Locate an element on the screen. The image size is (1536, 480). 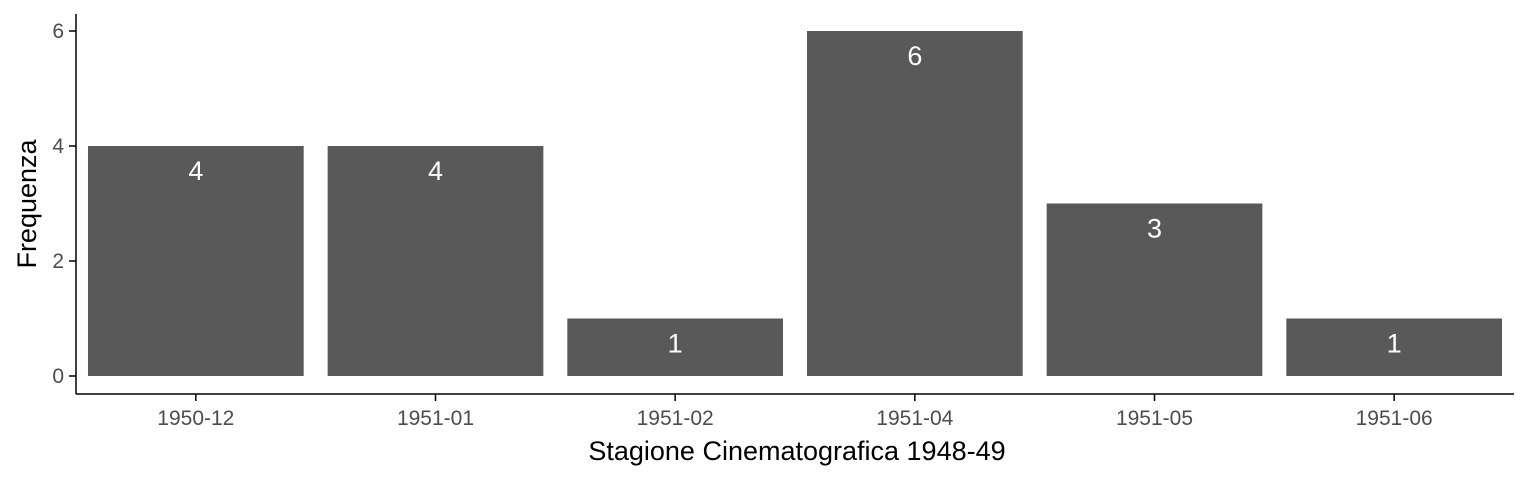
x-tick-label-1951-02: 1951-02 is located at coordinates (675, 418).